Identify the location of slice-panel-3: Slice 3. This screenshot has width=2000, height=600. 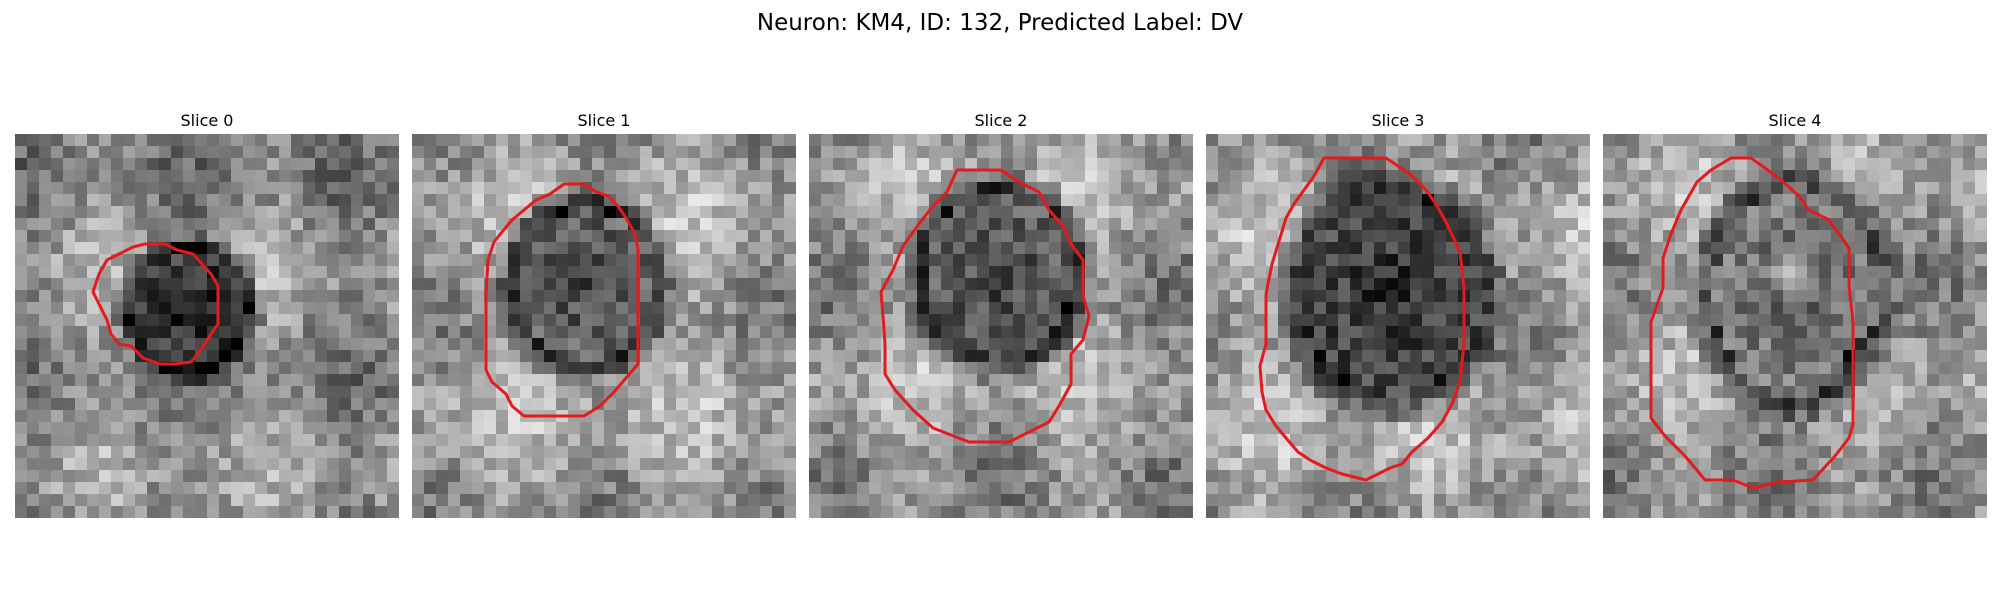
(1398, 313).